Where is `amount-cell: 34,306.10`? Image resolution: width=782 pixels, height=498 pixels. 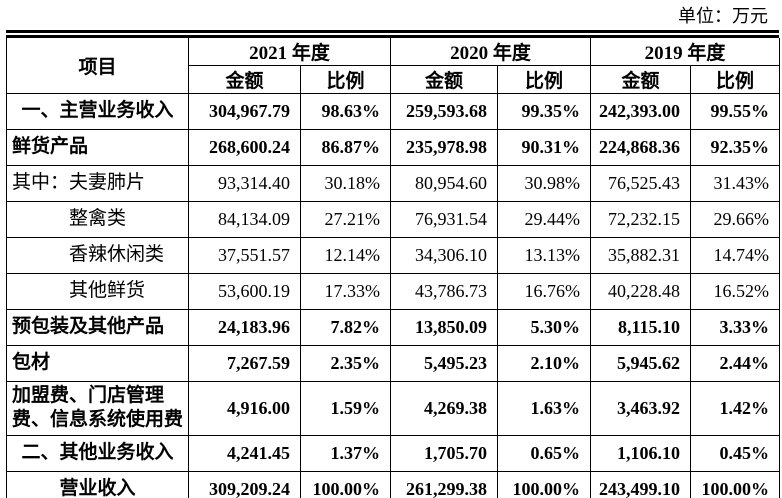
amount-cell: 34,306.10 is located at coordinates (444, 255).